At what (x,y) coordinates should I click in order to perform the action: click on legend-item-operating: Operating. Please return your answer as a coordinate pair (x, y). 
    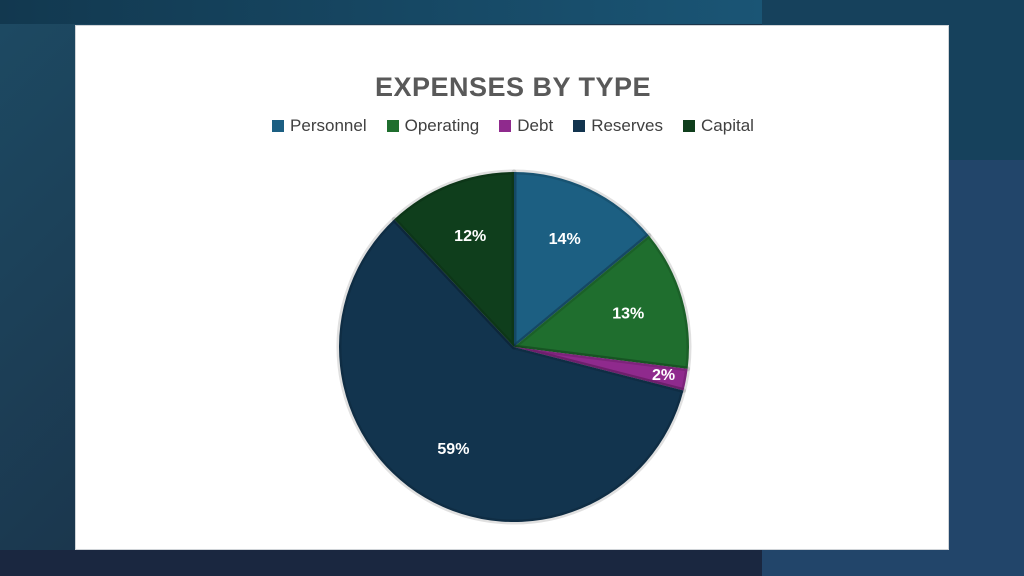
    Looking at the image, I should click on (433, 126).